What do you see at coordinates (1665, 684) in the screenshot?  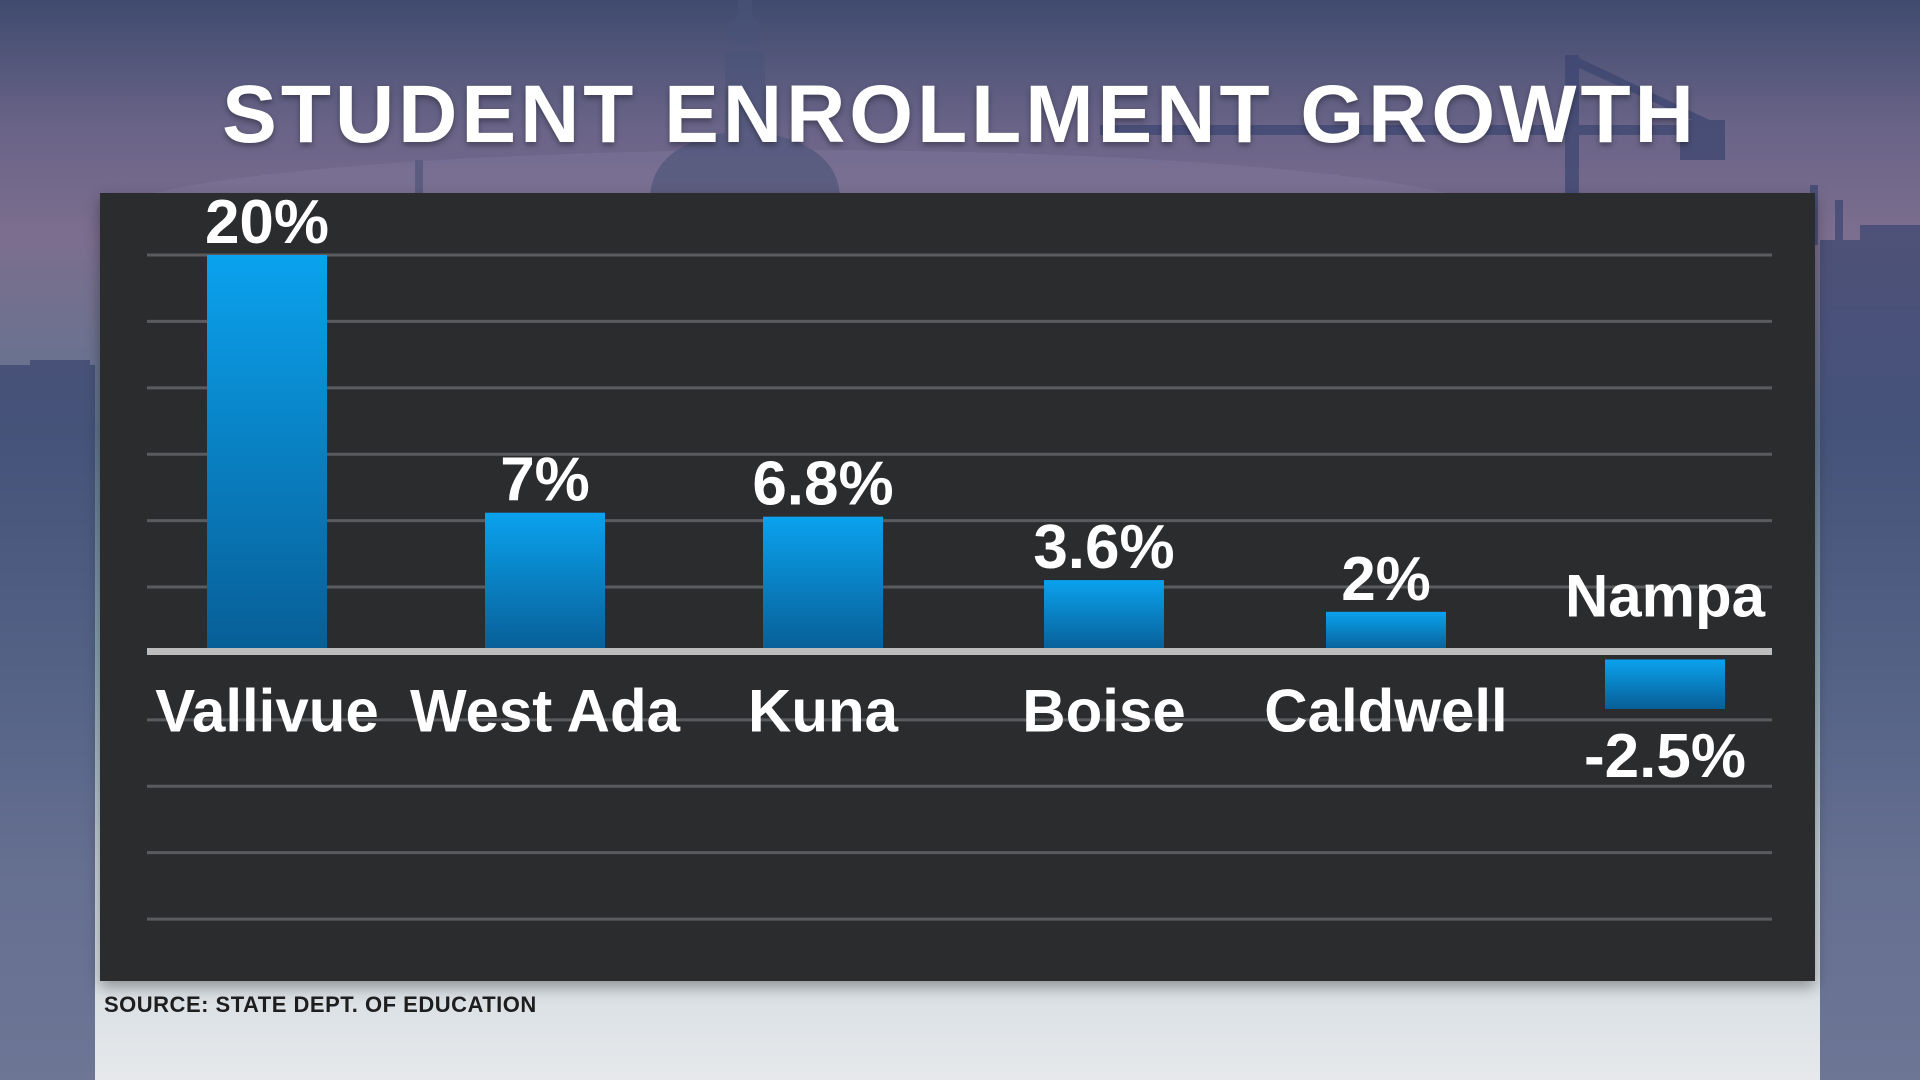 I see `bar-nampa` at bounding box center [1665, 684].